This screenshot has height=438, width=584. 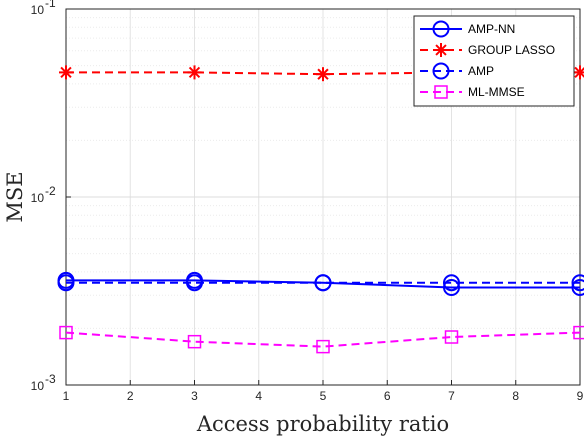 What do you see at coordinates (50, 5) in the screenshot?
I see `y-tick-exponent: -1` at bounding box center [50, 5].